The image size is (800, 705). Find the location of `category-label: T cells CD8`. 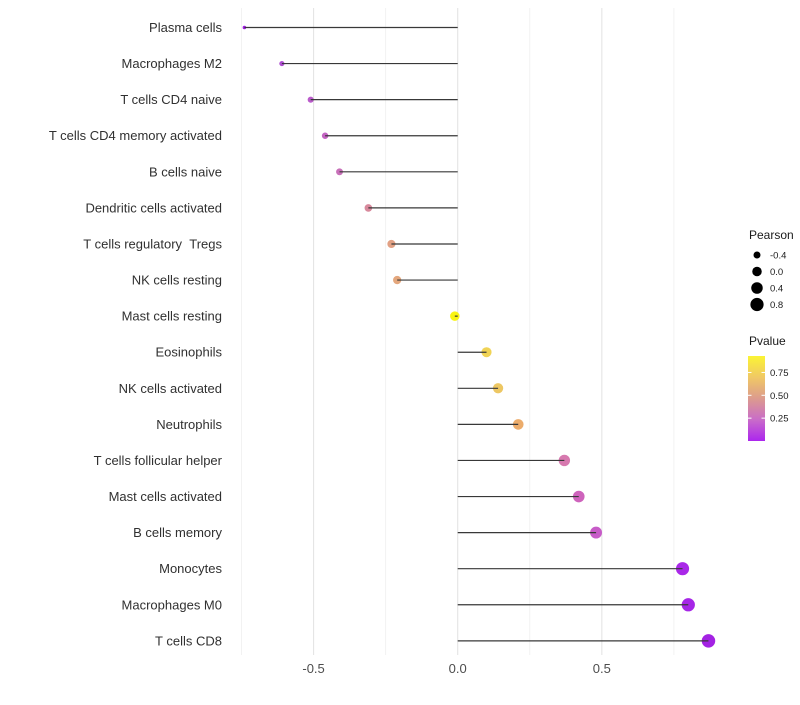

category-label: T cells CD8 is located at coordinates (188, 640).